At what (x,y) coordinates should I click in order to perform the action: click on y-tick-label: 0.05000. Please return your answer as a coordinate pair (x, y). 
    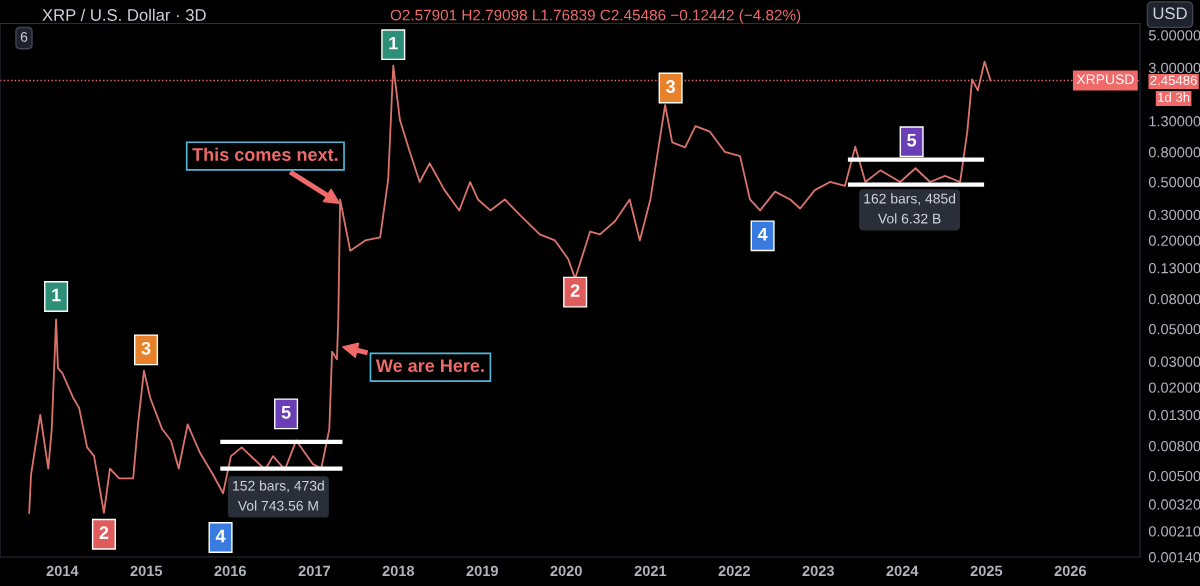
    Looking at the image, I should click on (1174, 329).